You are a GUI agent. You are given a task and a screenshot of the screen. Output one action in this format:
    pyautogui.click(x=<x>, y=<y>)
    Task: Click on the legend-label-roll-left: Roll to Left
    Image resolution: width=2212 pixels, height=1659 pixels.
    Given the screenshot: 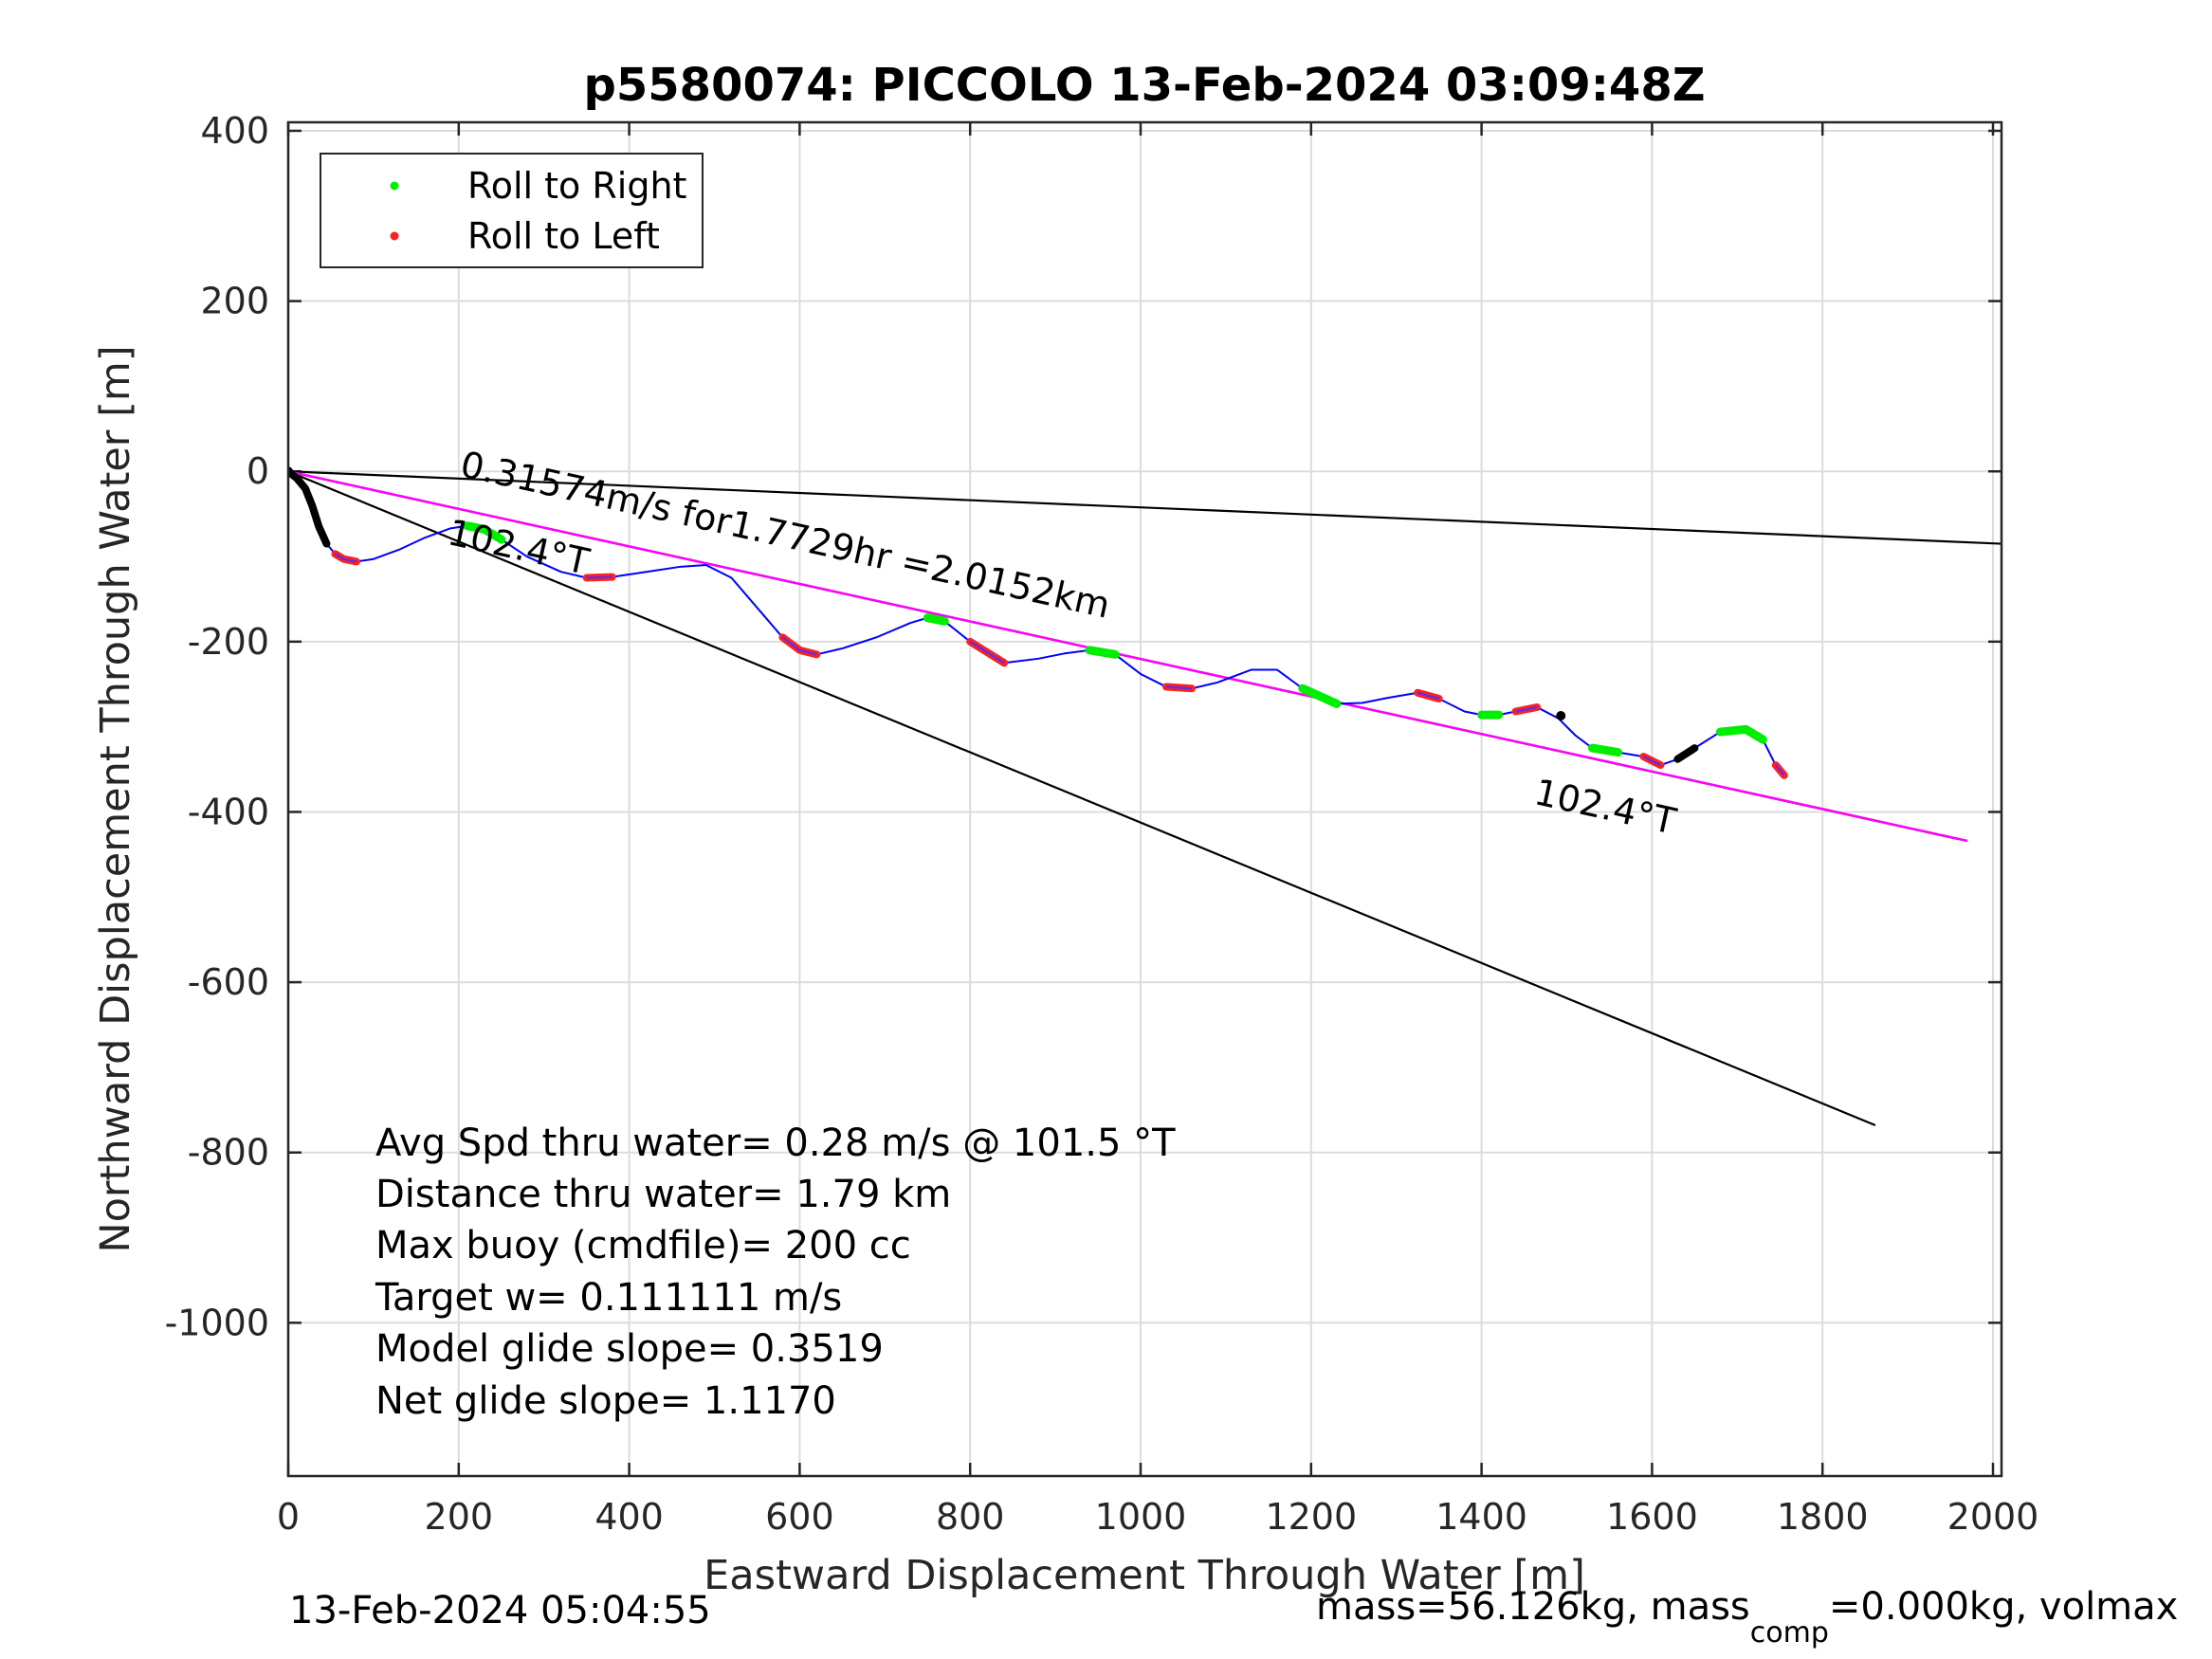 What is the action you would take?
    pyautogui.click(x=563, y=236)
    